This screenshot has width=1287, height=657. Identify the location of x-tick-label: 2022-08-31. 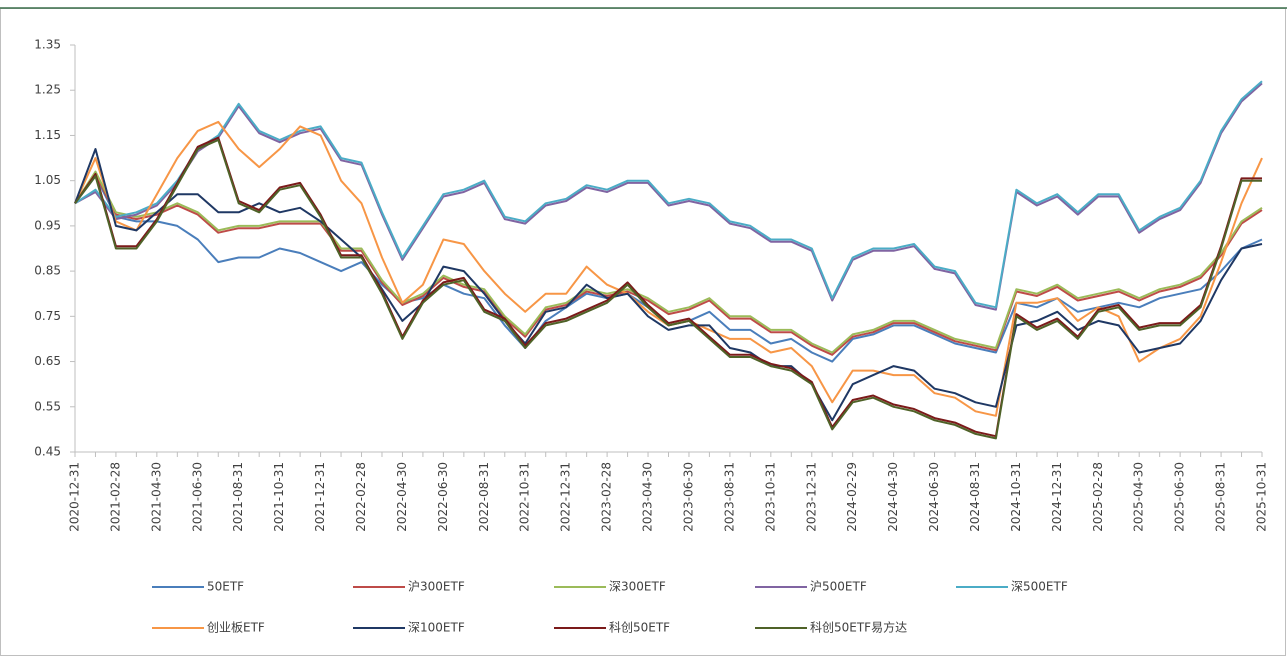
(484, 497).